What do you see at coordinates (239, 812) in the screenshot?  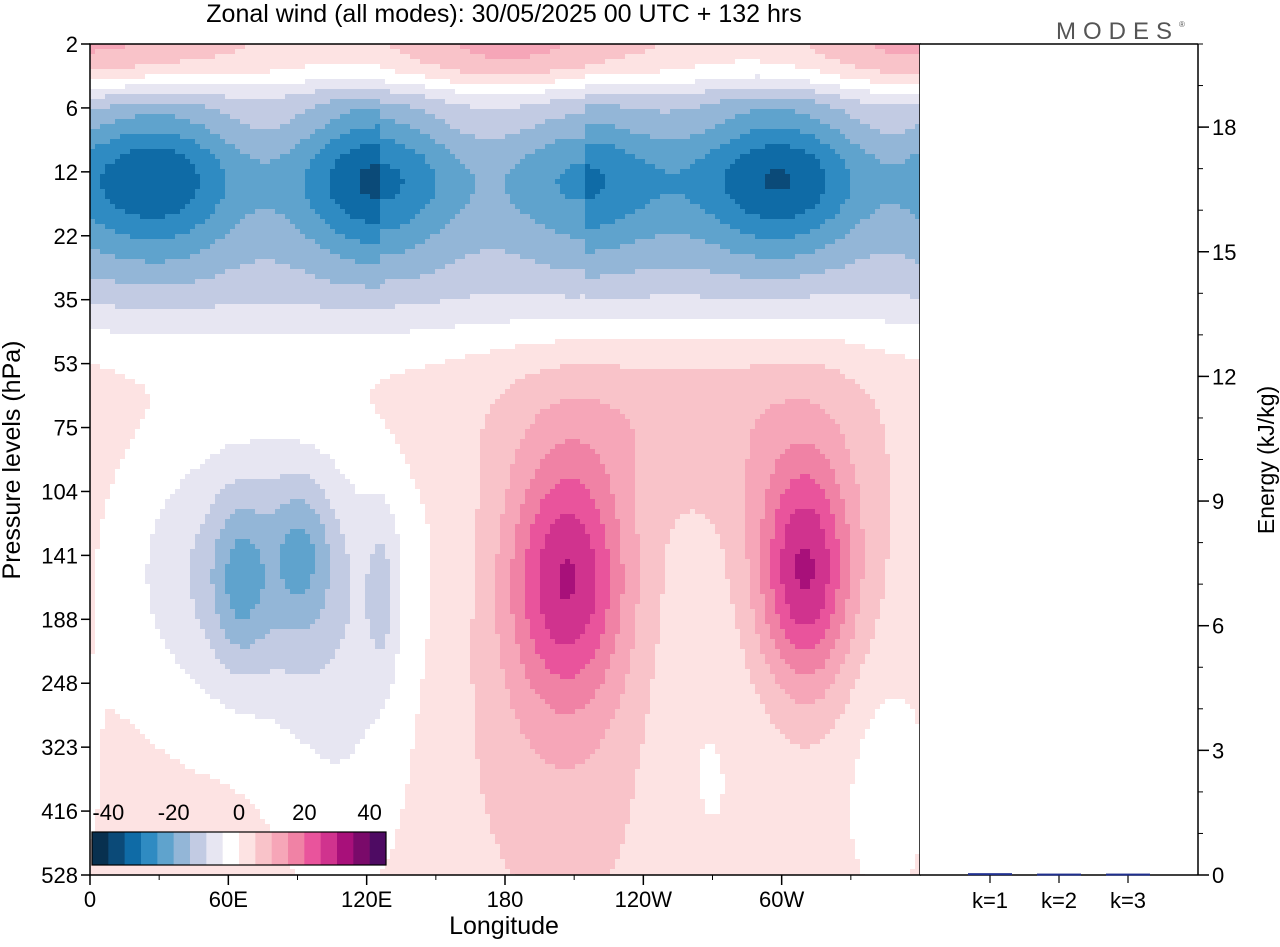 I see `colorbar-tick-label: 0` at bounding box center [239, 812].